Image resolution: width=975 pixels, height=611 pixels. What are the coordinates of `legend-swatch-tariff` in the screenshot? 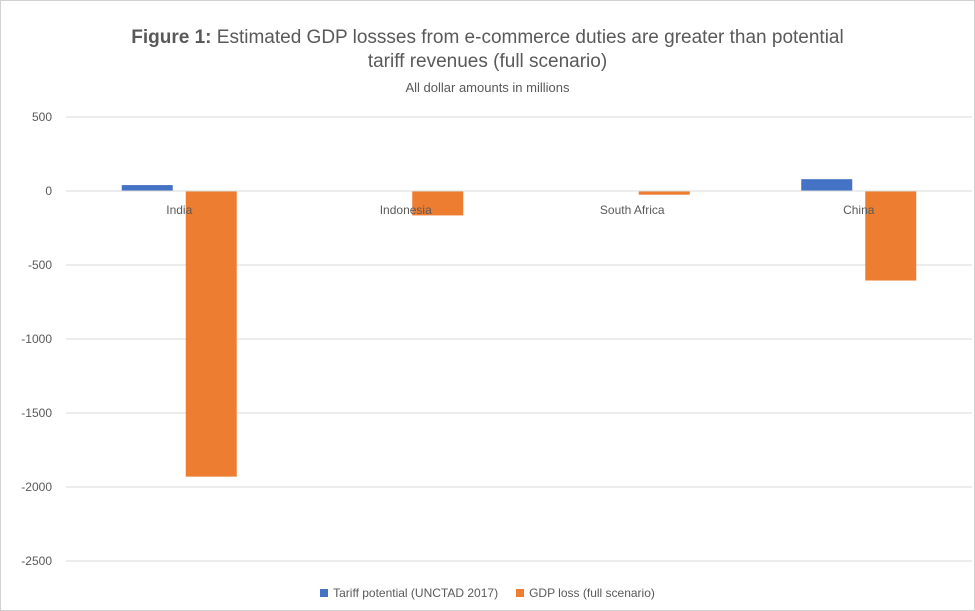 It's located at (324, 593).